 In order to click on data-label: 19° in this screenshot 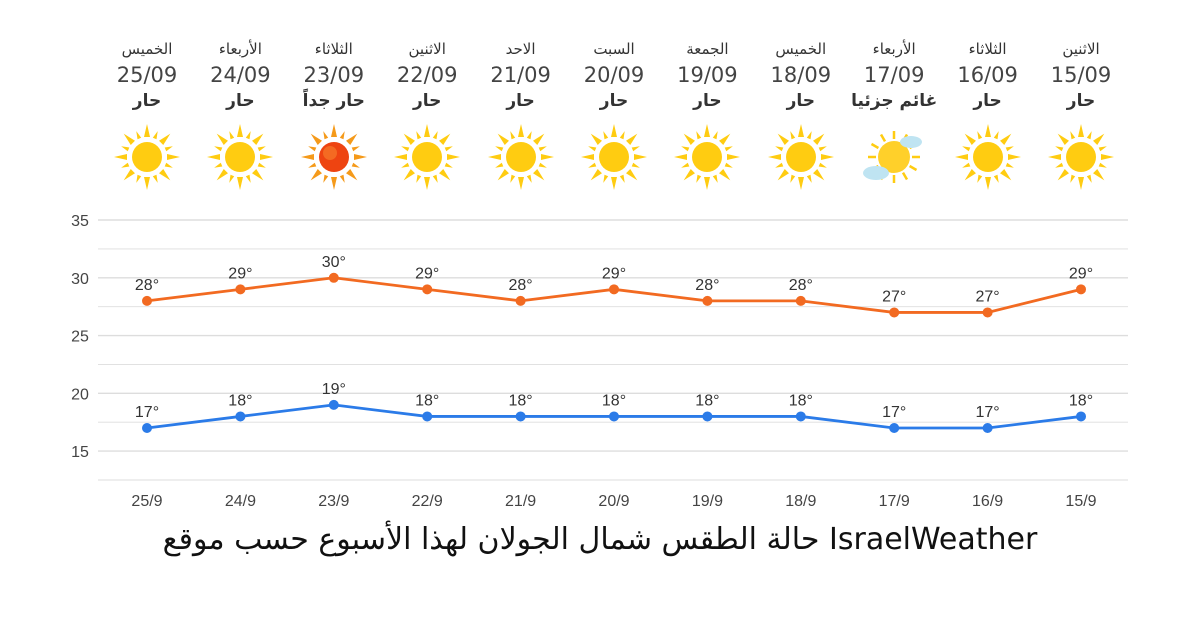, I will do `click(334, 389)`.